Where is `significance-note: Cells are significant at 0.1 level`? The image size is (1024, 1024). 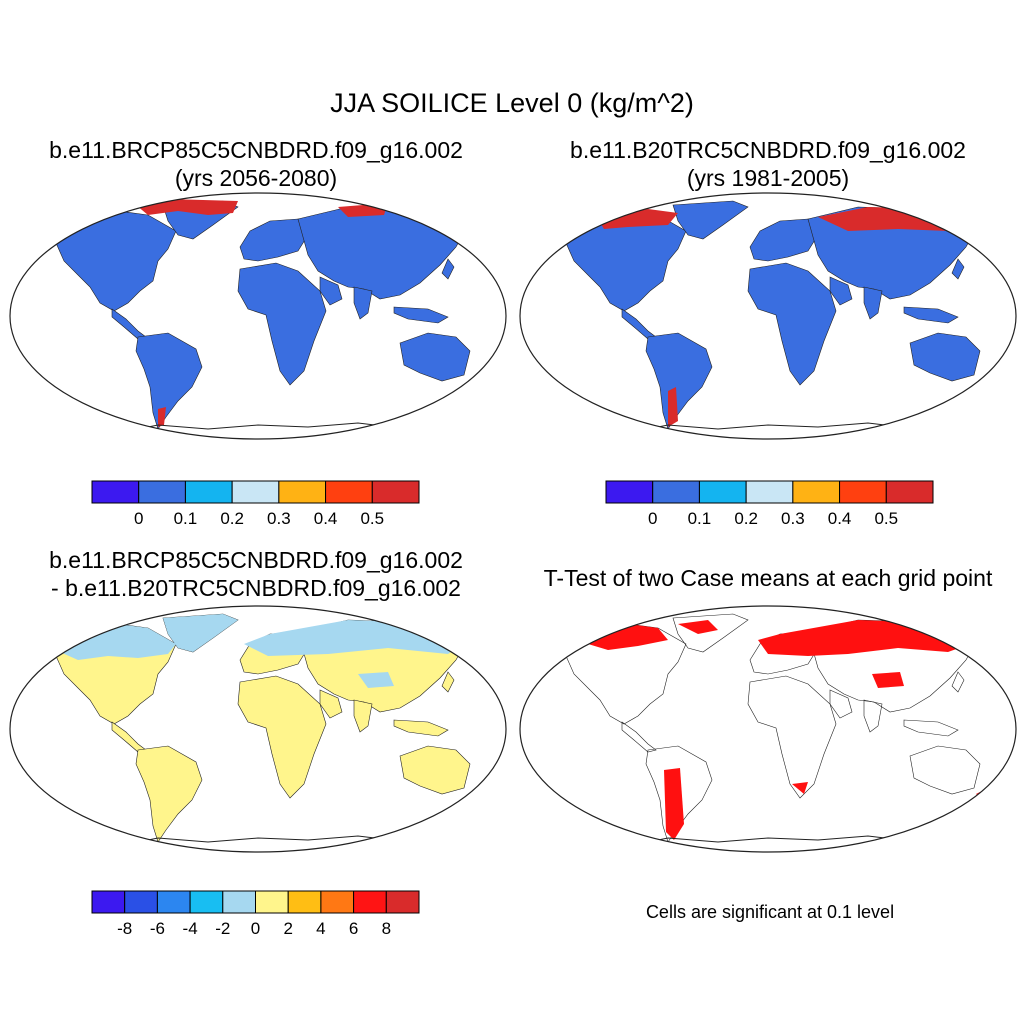
significance-note: Cells are significant at 0.1 level is located at coordinates (770, 912).